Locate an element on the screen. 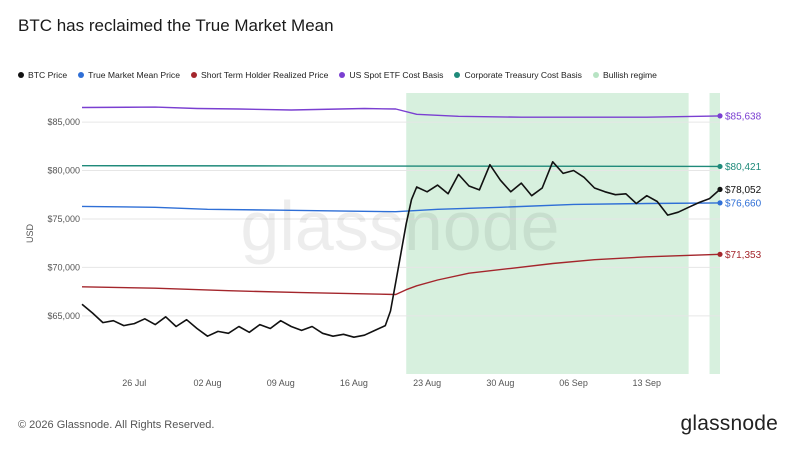  x-tick-label: 06 Sep is located at coordinates (573, 383).